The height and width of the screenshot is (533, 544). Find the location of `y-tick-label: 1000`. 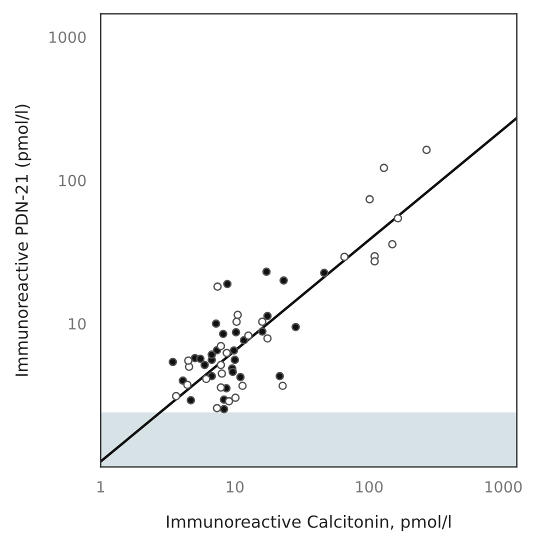

y-tick-label: 1000 is located at coordinates (68, 37).